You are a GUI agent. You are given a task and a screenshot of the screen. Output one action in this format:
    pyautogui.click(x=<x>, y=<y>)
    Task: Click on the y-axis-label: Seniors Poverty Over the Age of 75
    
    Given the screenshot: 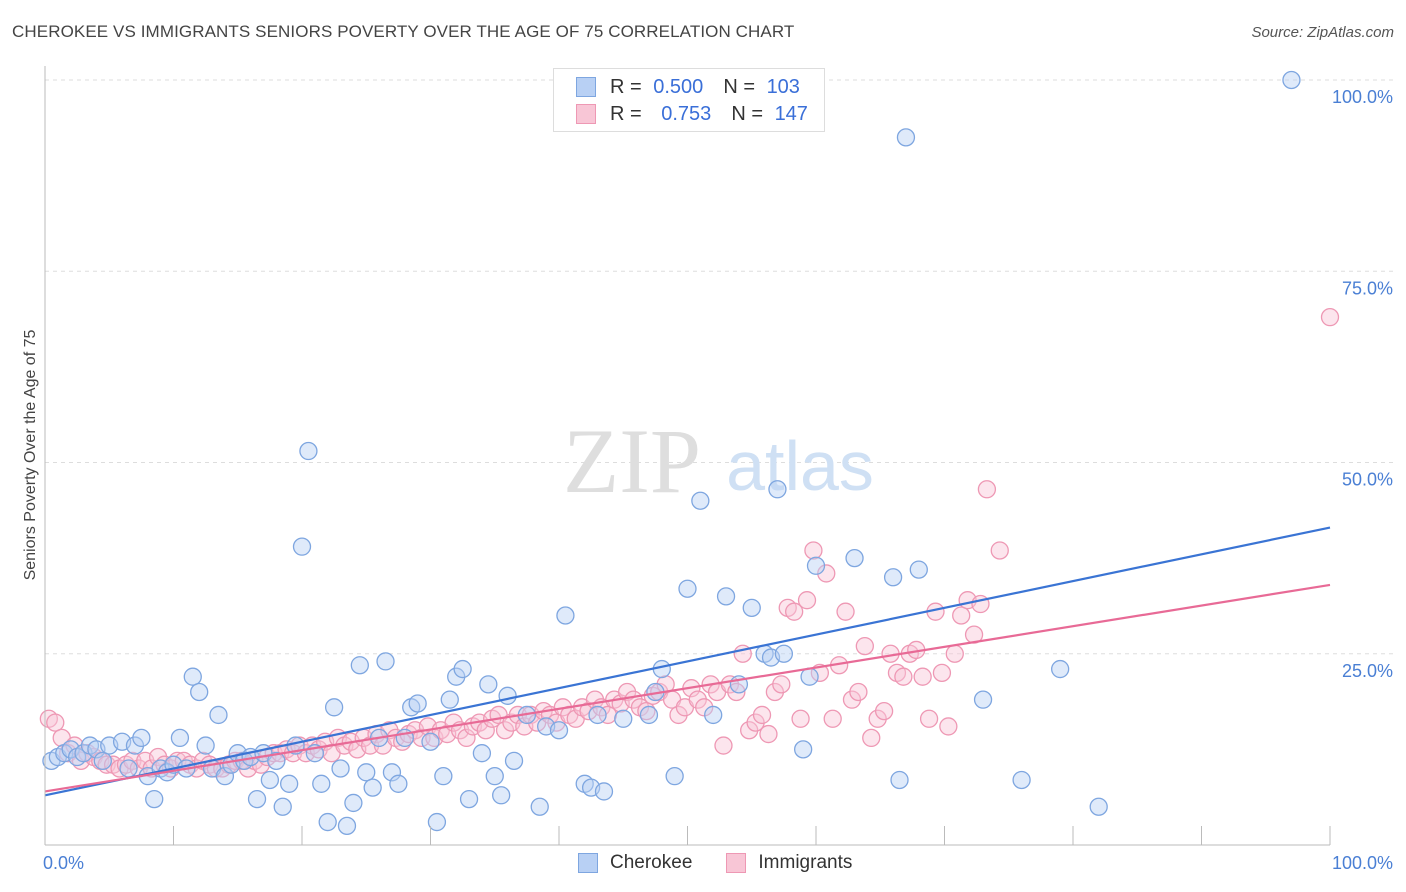 What is the action you would take?
    pyautogui.click(x=30, y=455)
    